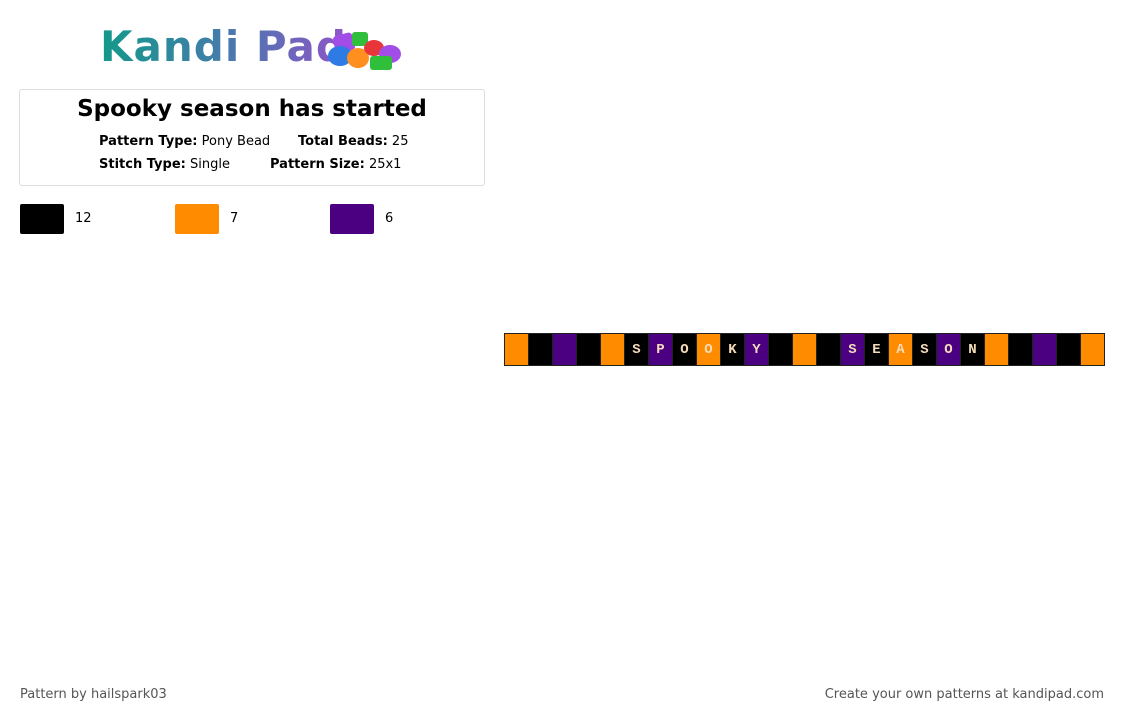 This screenshot has height=720, width=1124. I want to click on logo: Kandi Pad, so click(223, 46).